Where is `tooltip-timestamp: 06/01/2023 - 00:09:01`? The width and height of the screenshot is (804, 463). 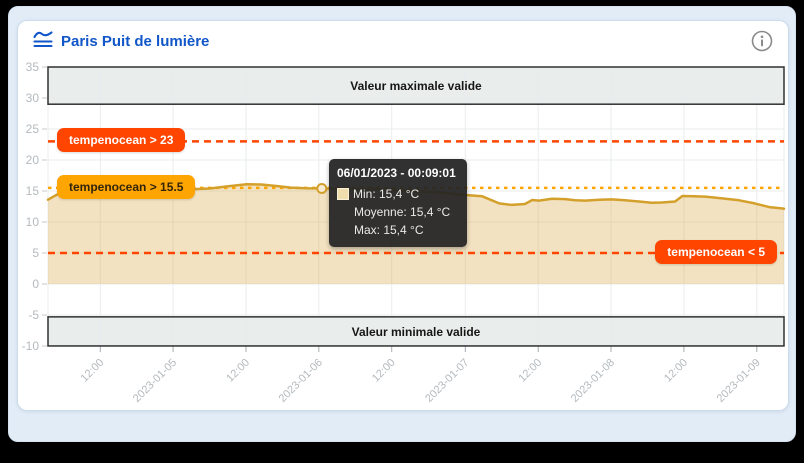 tooltip-timestamp: 06/01/2023 - 00:09:01 is located at coordinates (396, 173).